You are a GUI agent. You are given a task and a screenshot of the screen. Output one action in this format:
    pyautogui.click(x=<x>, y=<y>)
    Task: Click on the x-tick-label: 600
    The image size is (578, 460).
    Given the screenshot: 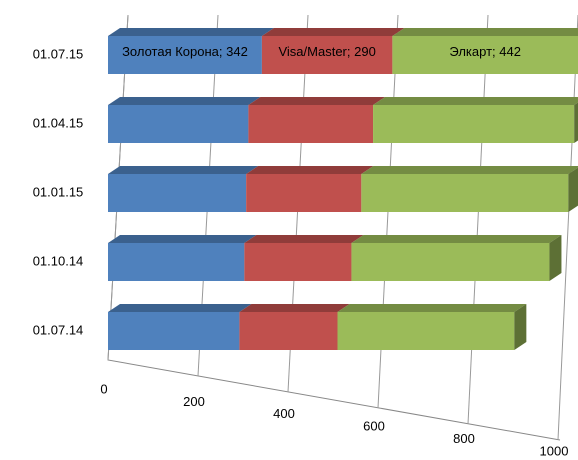 What is the action you would take?
    pyautogui.click(x=374, y=426)
    